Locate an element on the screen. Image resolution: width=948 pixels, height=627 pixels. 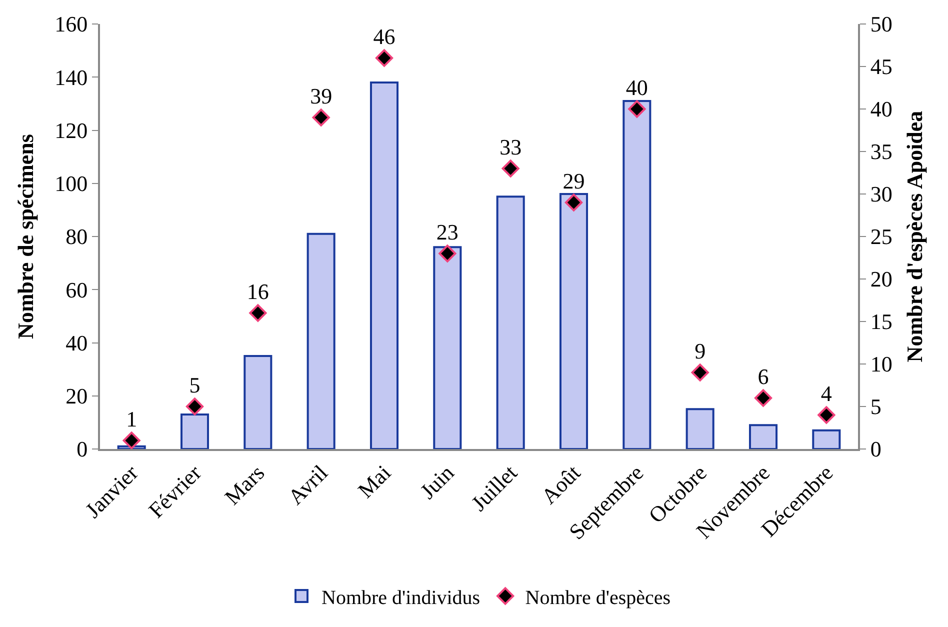
y-tick-label: 0 is located at coordinates (82, 449).